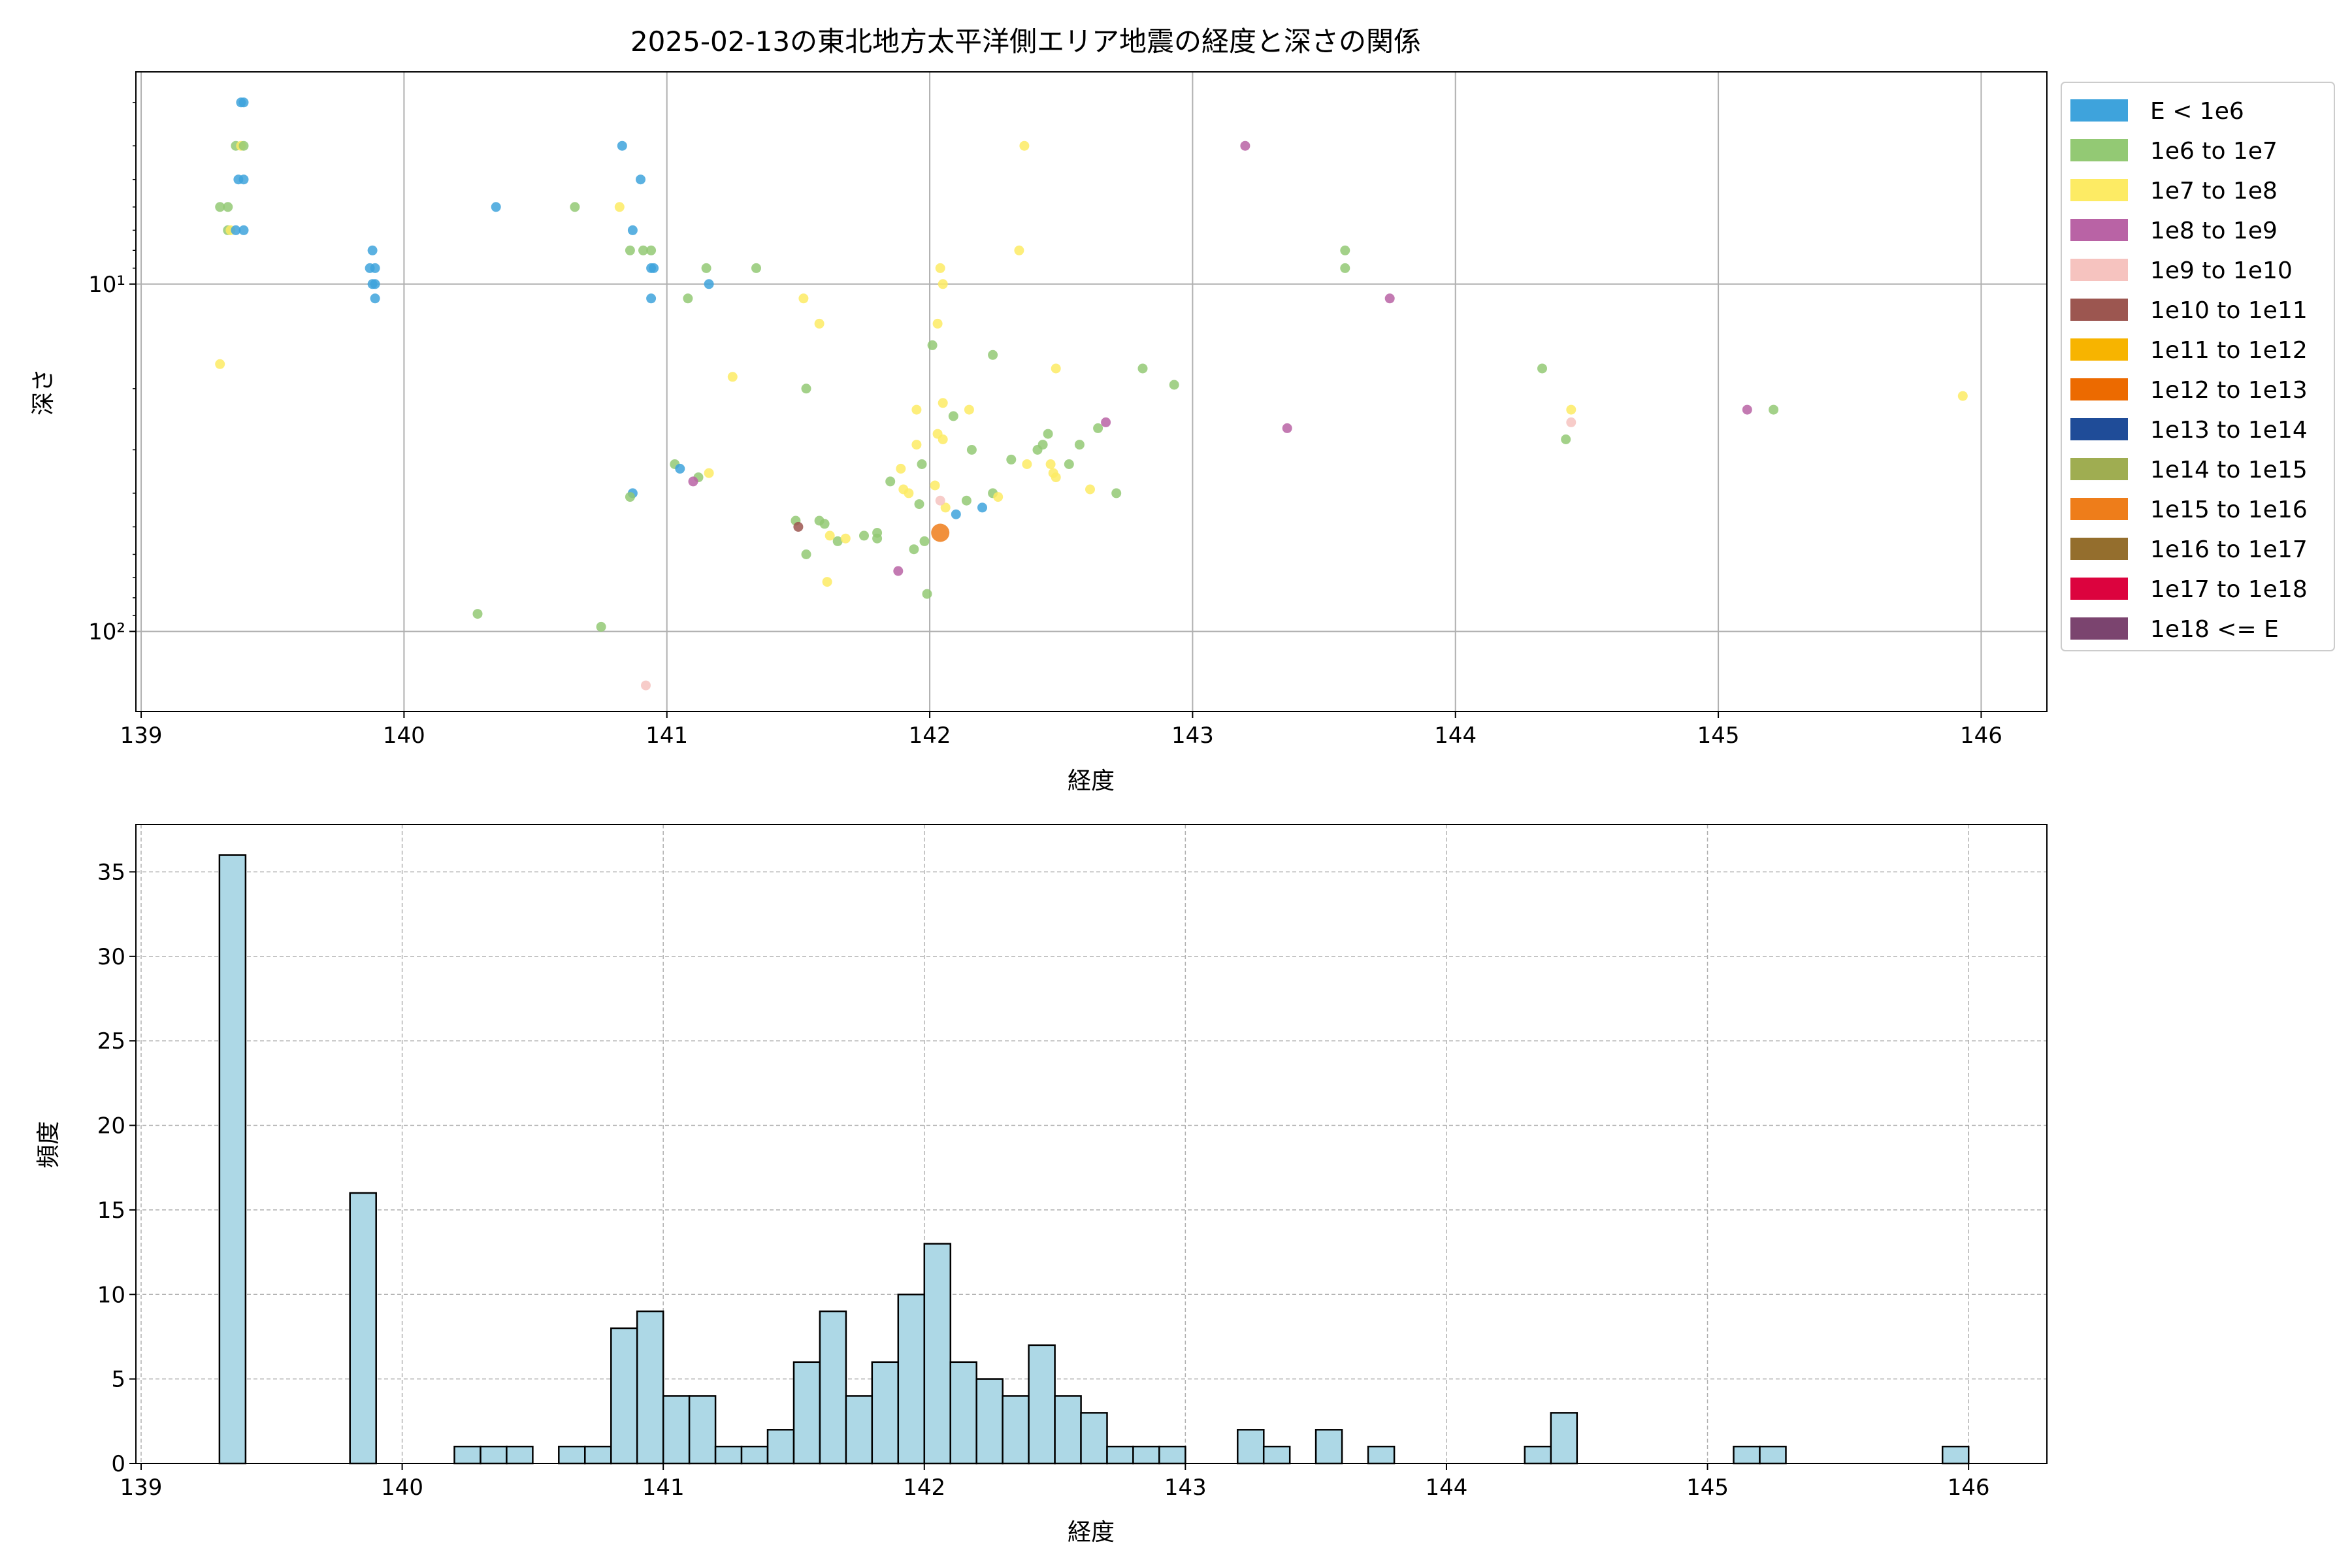  What do you see at coordinates (106, 285) in the screenshot?
I see `scatter-y-tick-label: 10¹` at bounding box center [106, 285].